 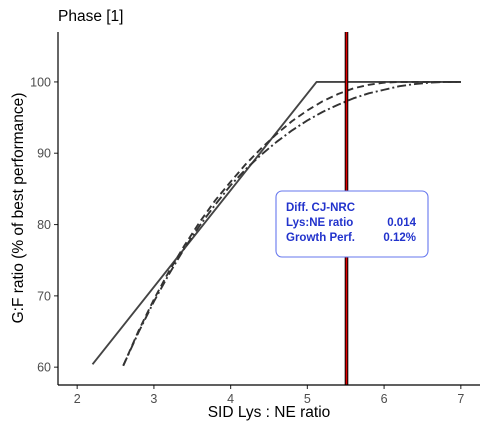 I want to click on annotation-value: 0.014, so click(x=401, y=223).